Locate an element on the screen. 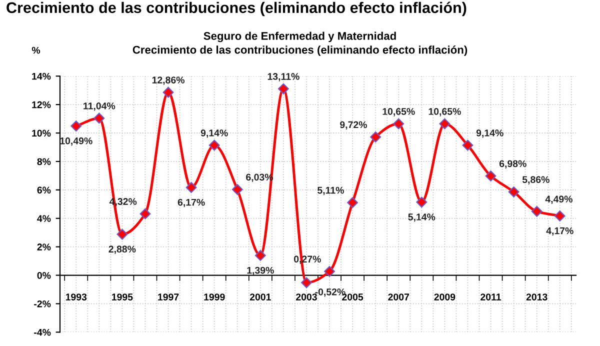  chart-subtitle: Crecimiento de las contribuciones (eliminando efecto inflación) is located at coordinates (300, 50).